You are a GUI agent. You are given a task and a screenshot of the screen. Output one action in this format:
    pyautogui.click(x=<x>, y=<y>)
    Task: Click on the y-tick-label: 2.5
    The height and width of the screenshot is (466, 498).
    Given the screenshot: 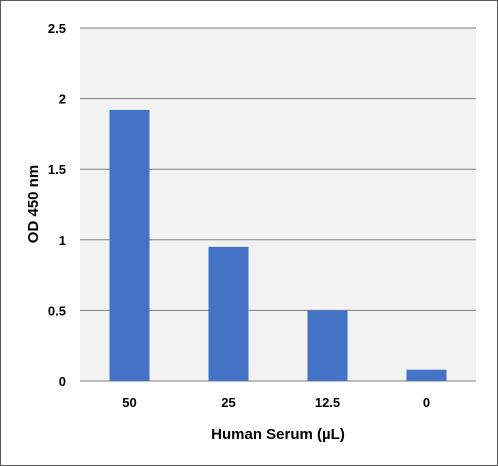 What is the action you would take?
    pyautogui.click(x=57, y=28)
    